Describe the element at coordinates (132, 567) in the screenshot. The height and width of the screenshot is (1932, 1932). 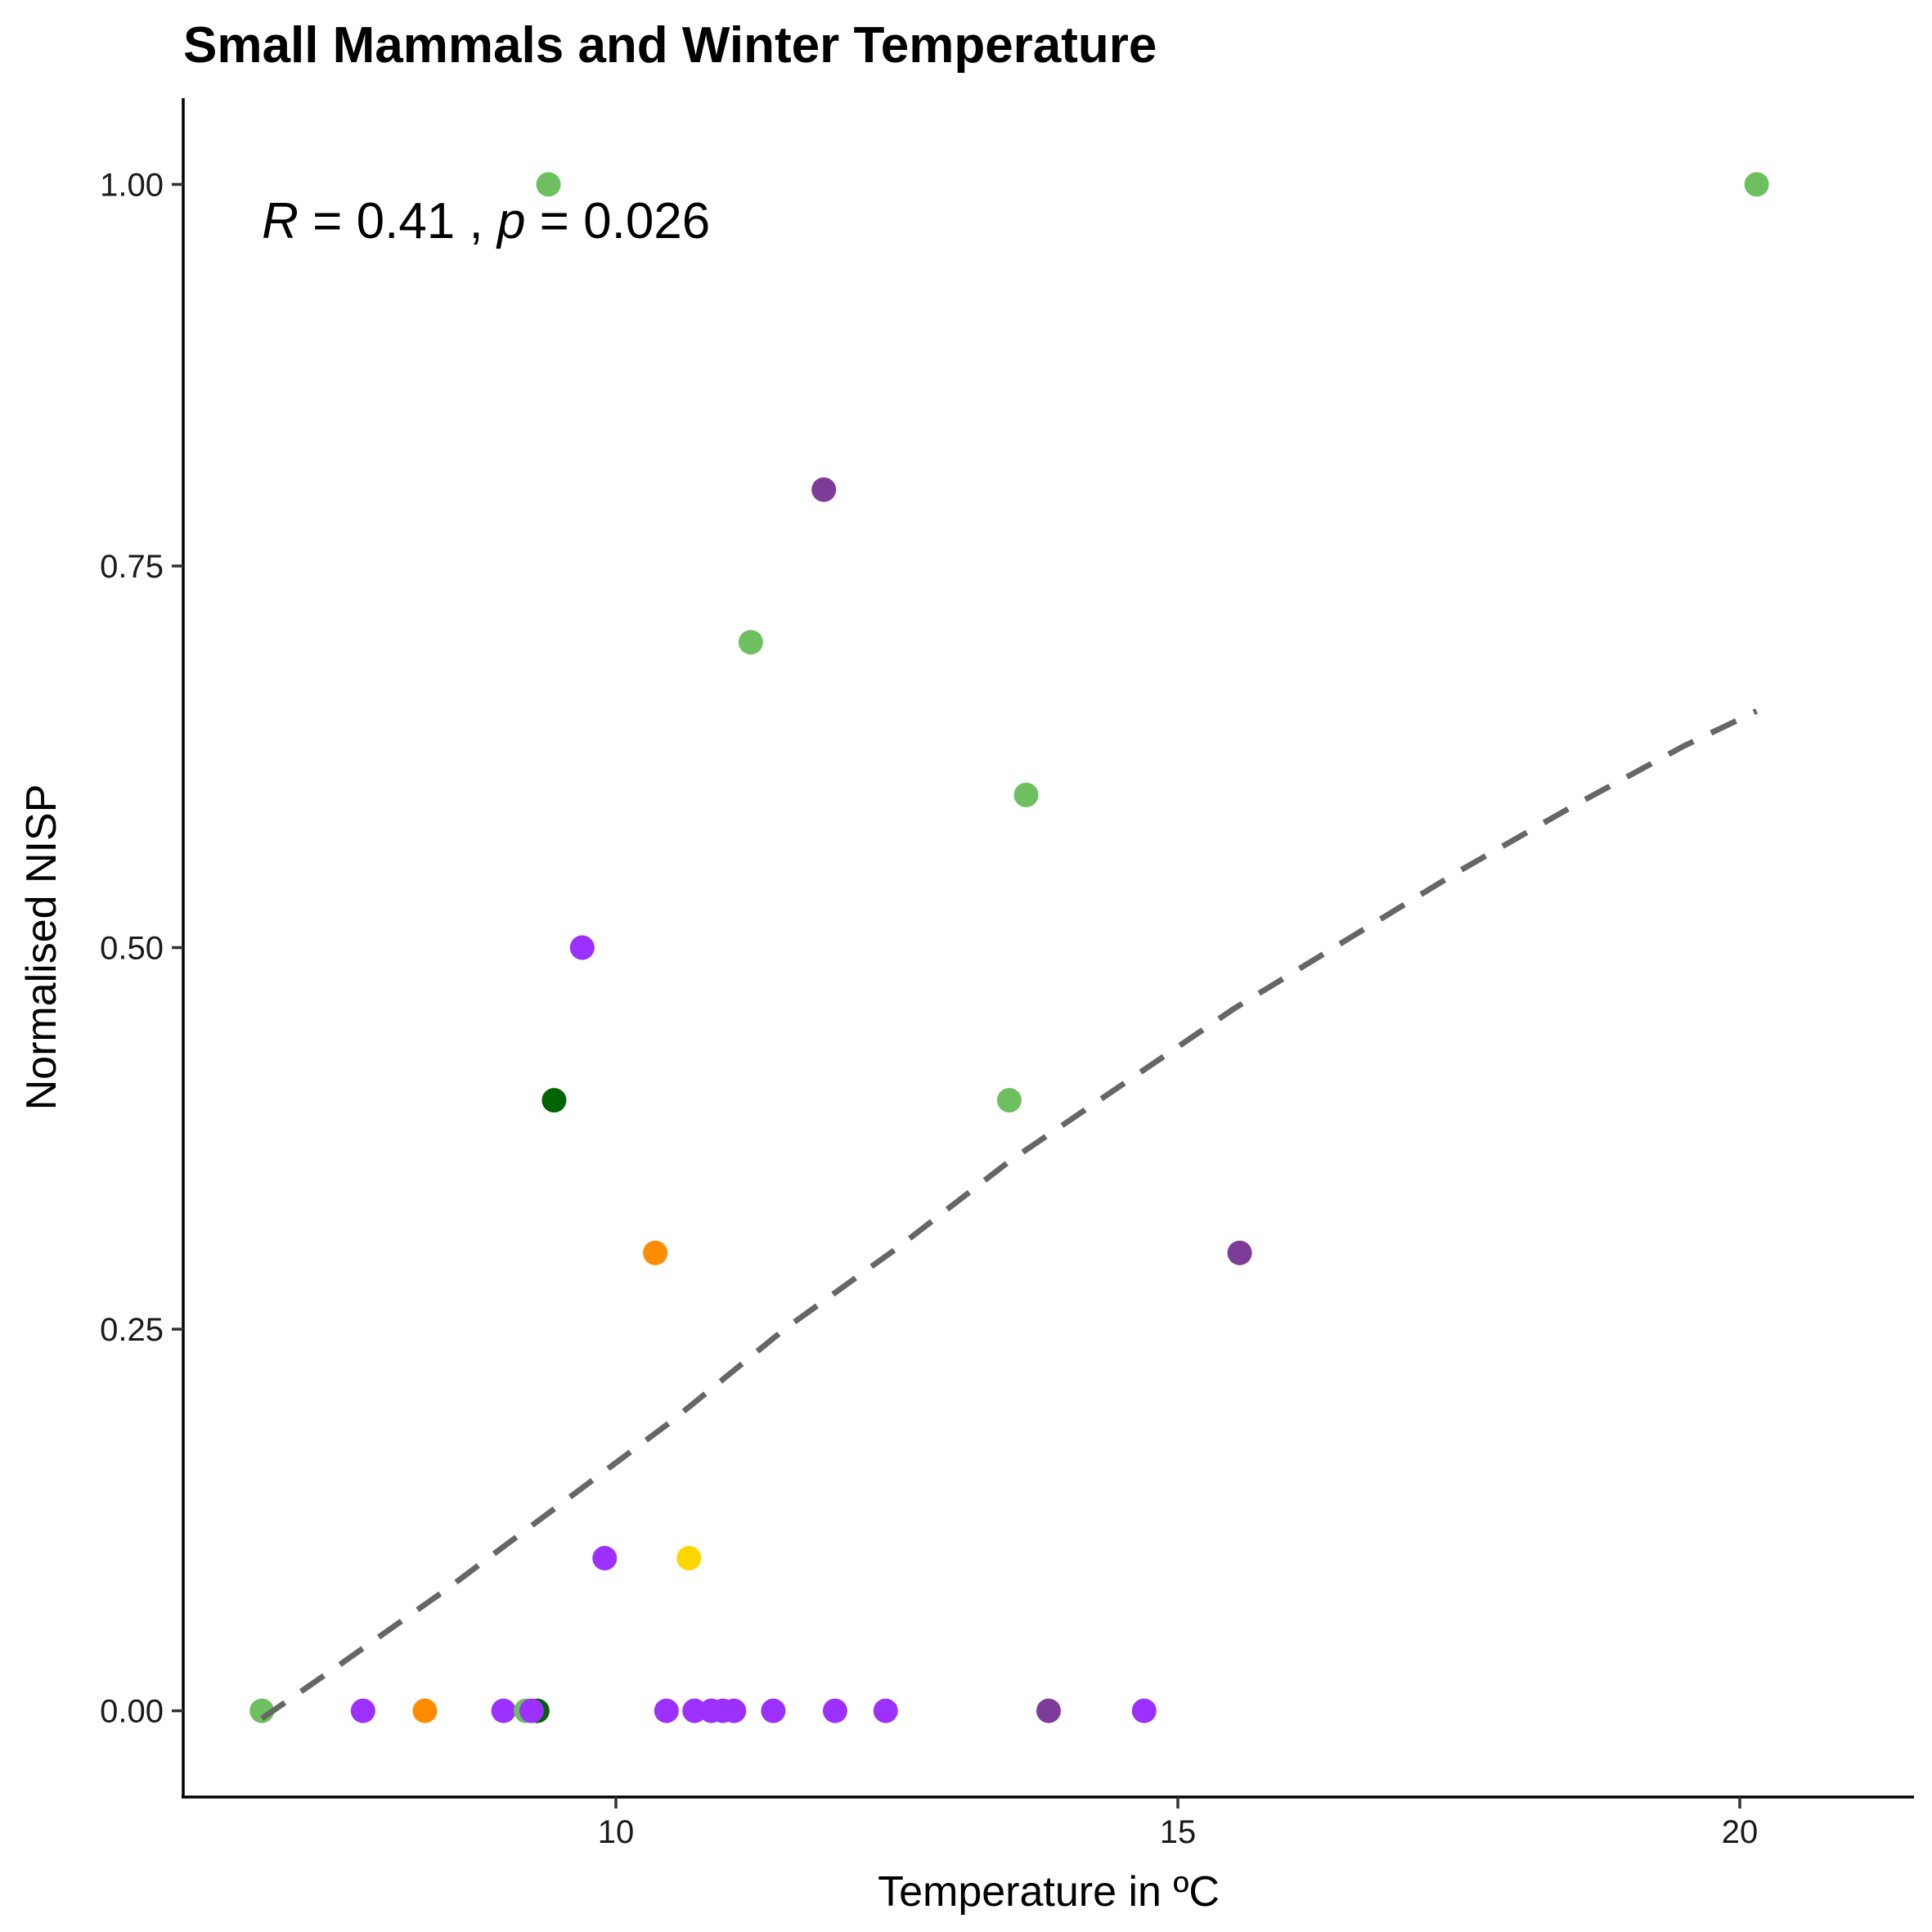
I see `y-tick-label: 0.75` at that location.